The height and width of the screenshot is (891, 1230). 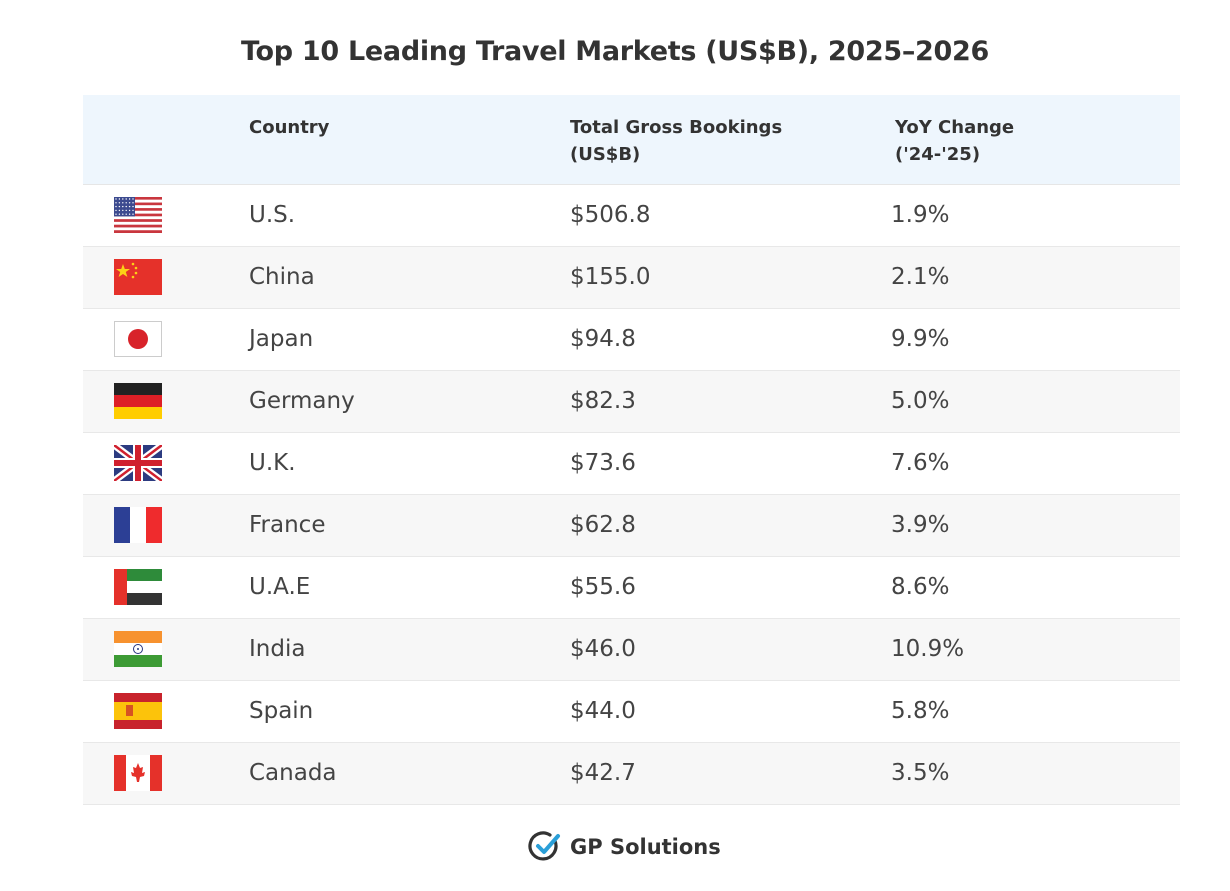 What do you see at coordinates (920, 463) in the screenshot?
I see `yoy-cell: 7.6%` at bounding box center [920, 463].